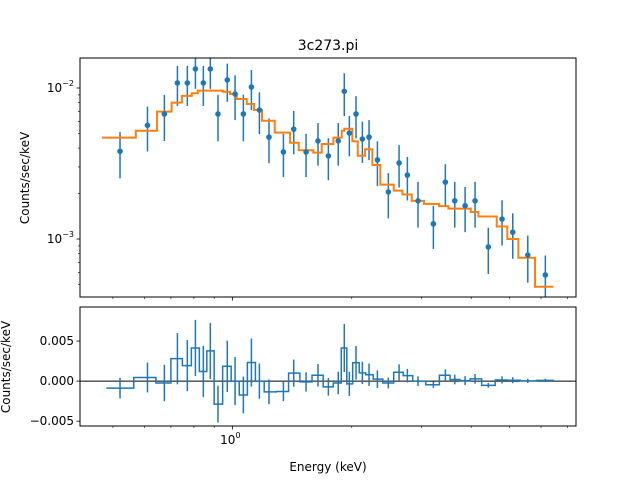 This screenshot has width=640, height=484. Describe the element at coordinates (237, 435) in the screenshot. I see `tick-exponent: 0` at that location.